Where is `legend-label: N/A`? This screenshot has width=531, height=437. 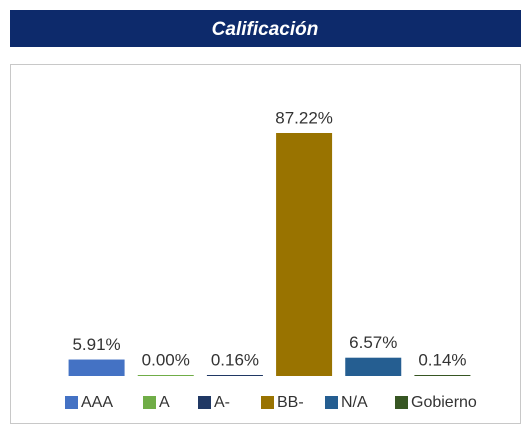
legend-label: N/A is located at coordinates (354, 402).